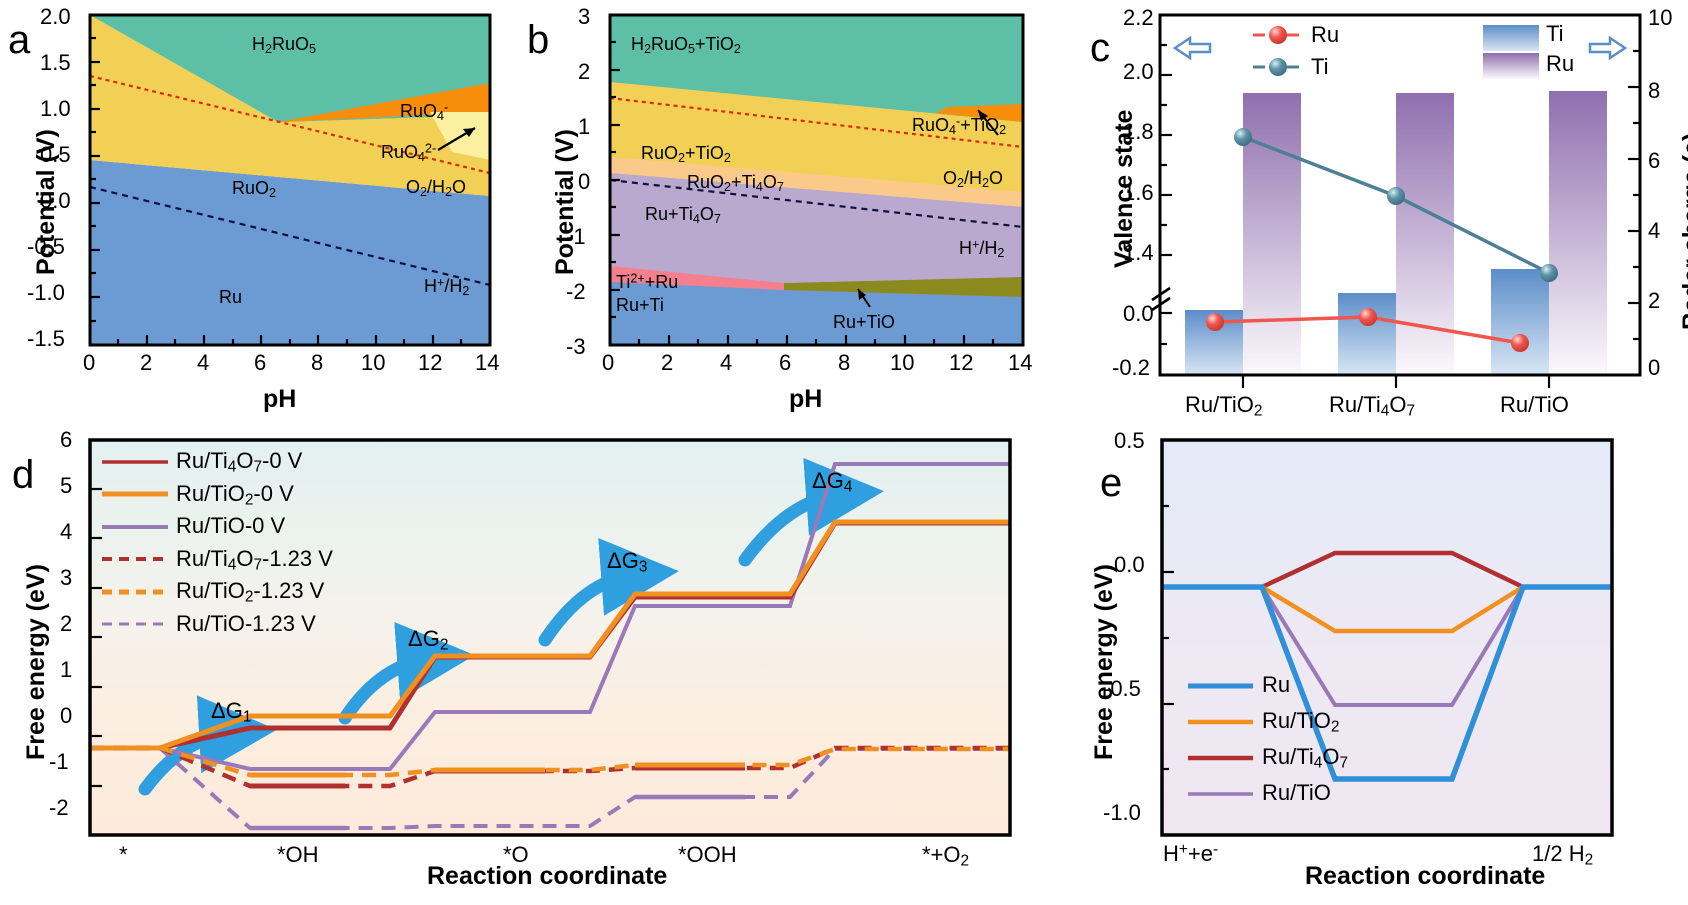 The height and width of the screenshot is (905, 1688). Describe the element at coordinates (864, 322) in the screenshot. I see `panel-b-region-label-ru-tio: Ru+TiO` at that location.